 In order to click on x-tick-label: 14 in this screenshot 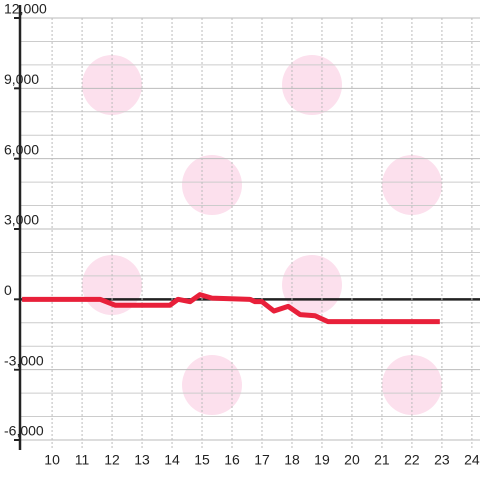, I will do `click(172, 460)`.